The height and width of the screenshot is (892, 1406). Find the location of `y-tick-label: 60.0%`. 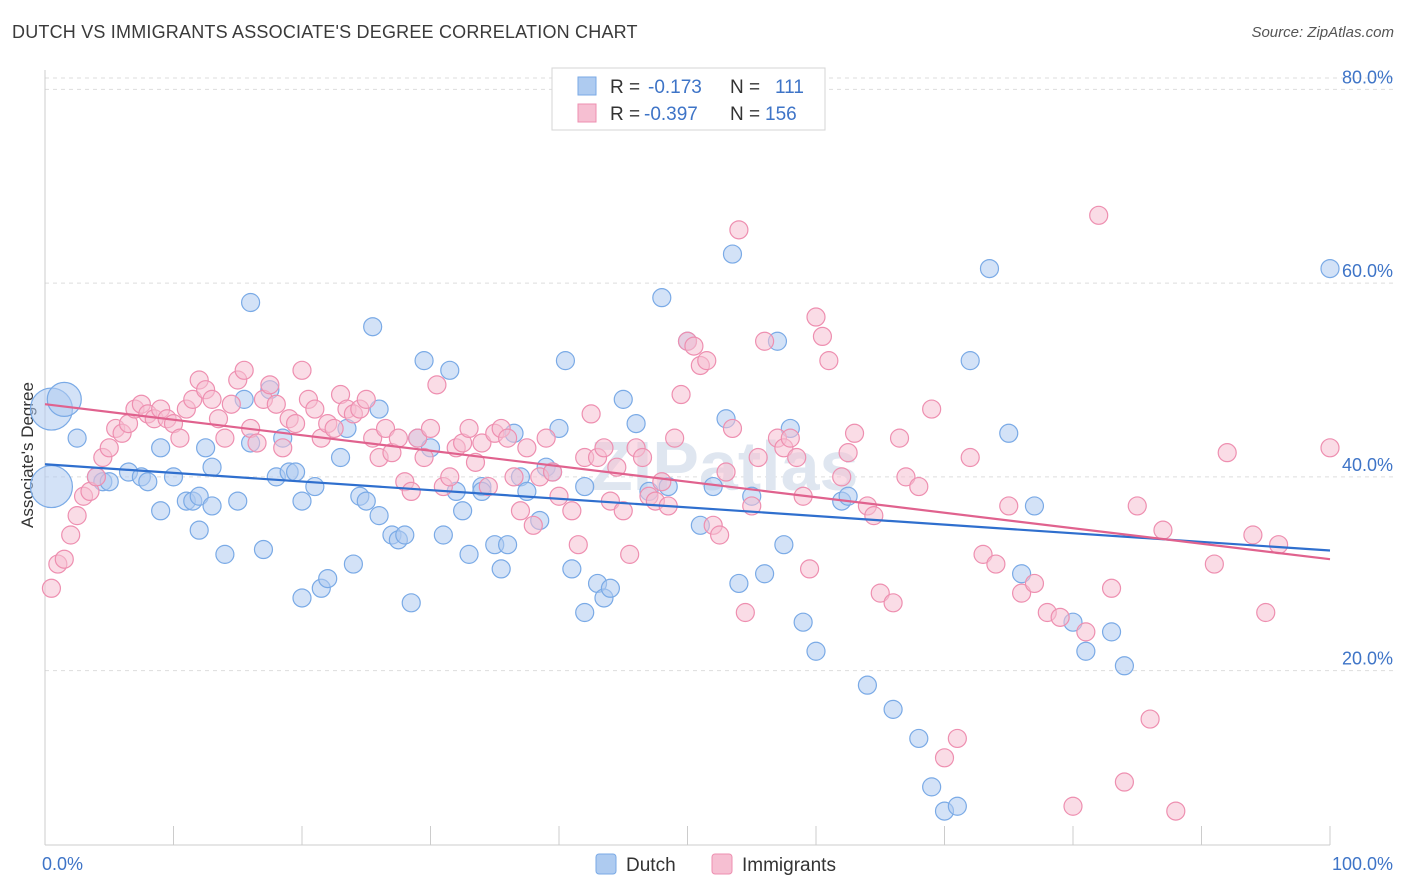

y-tick-label: 60.0% is located at coordinates (1367, 271).